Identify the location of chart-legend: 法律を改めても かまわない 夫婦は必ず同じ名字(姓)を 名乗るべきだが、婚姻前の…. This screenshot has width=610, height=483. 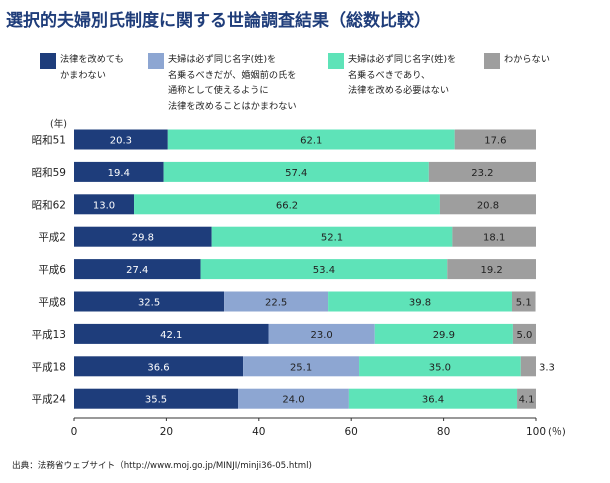
(305, 87).